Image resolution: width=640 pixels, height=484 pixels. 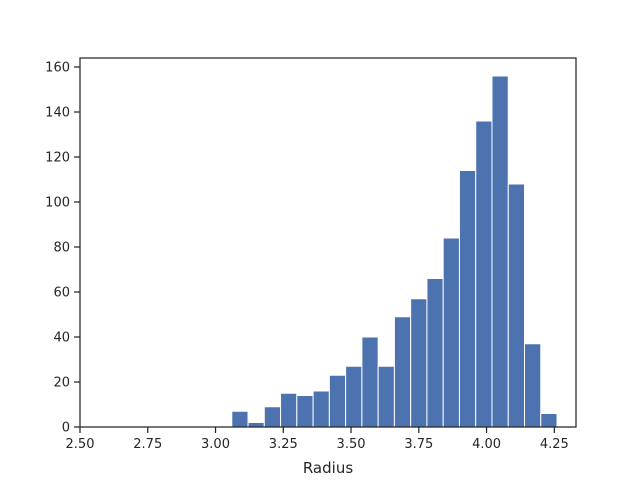 What do you see at coordinates (80, 444) in the screenshot?
I see `x-tick-label: 2.50` at bounding box center [80, 444].